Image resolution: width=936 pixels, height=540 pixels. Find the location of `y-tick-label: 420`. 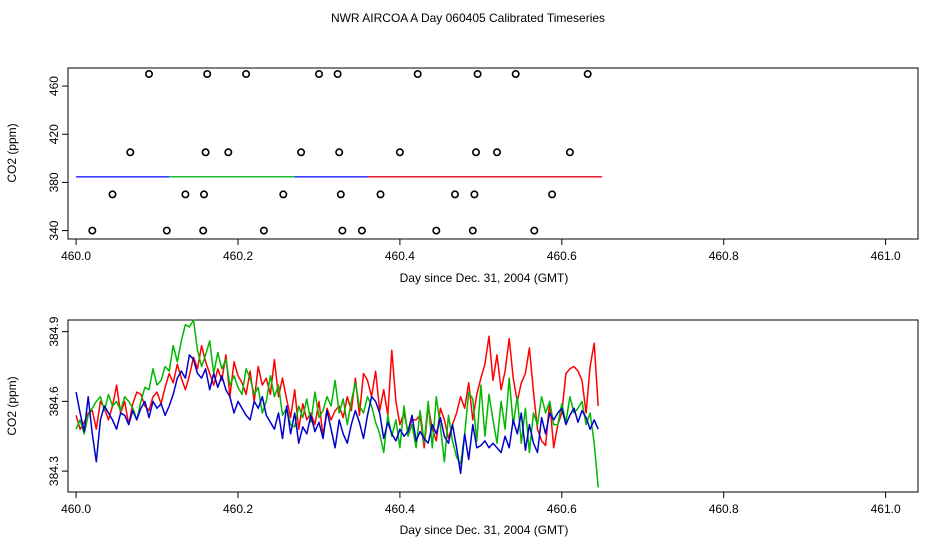

y-tick-label: 420 is located at coordinates (54, 134).